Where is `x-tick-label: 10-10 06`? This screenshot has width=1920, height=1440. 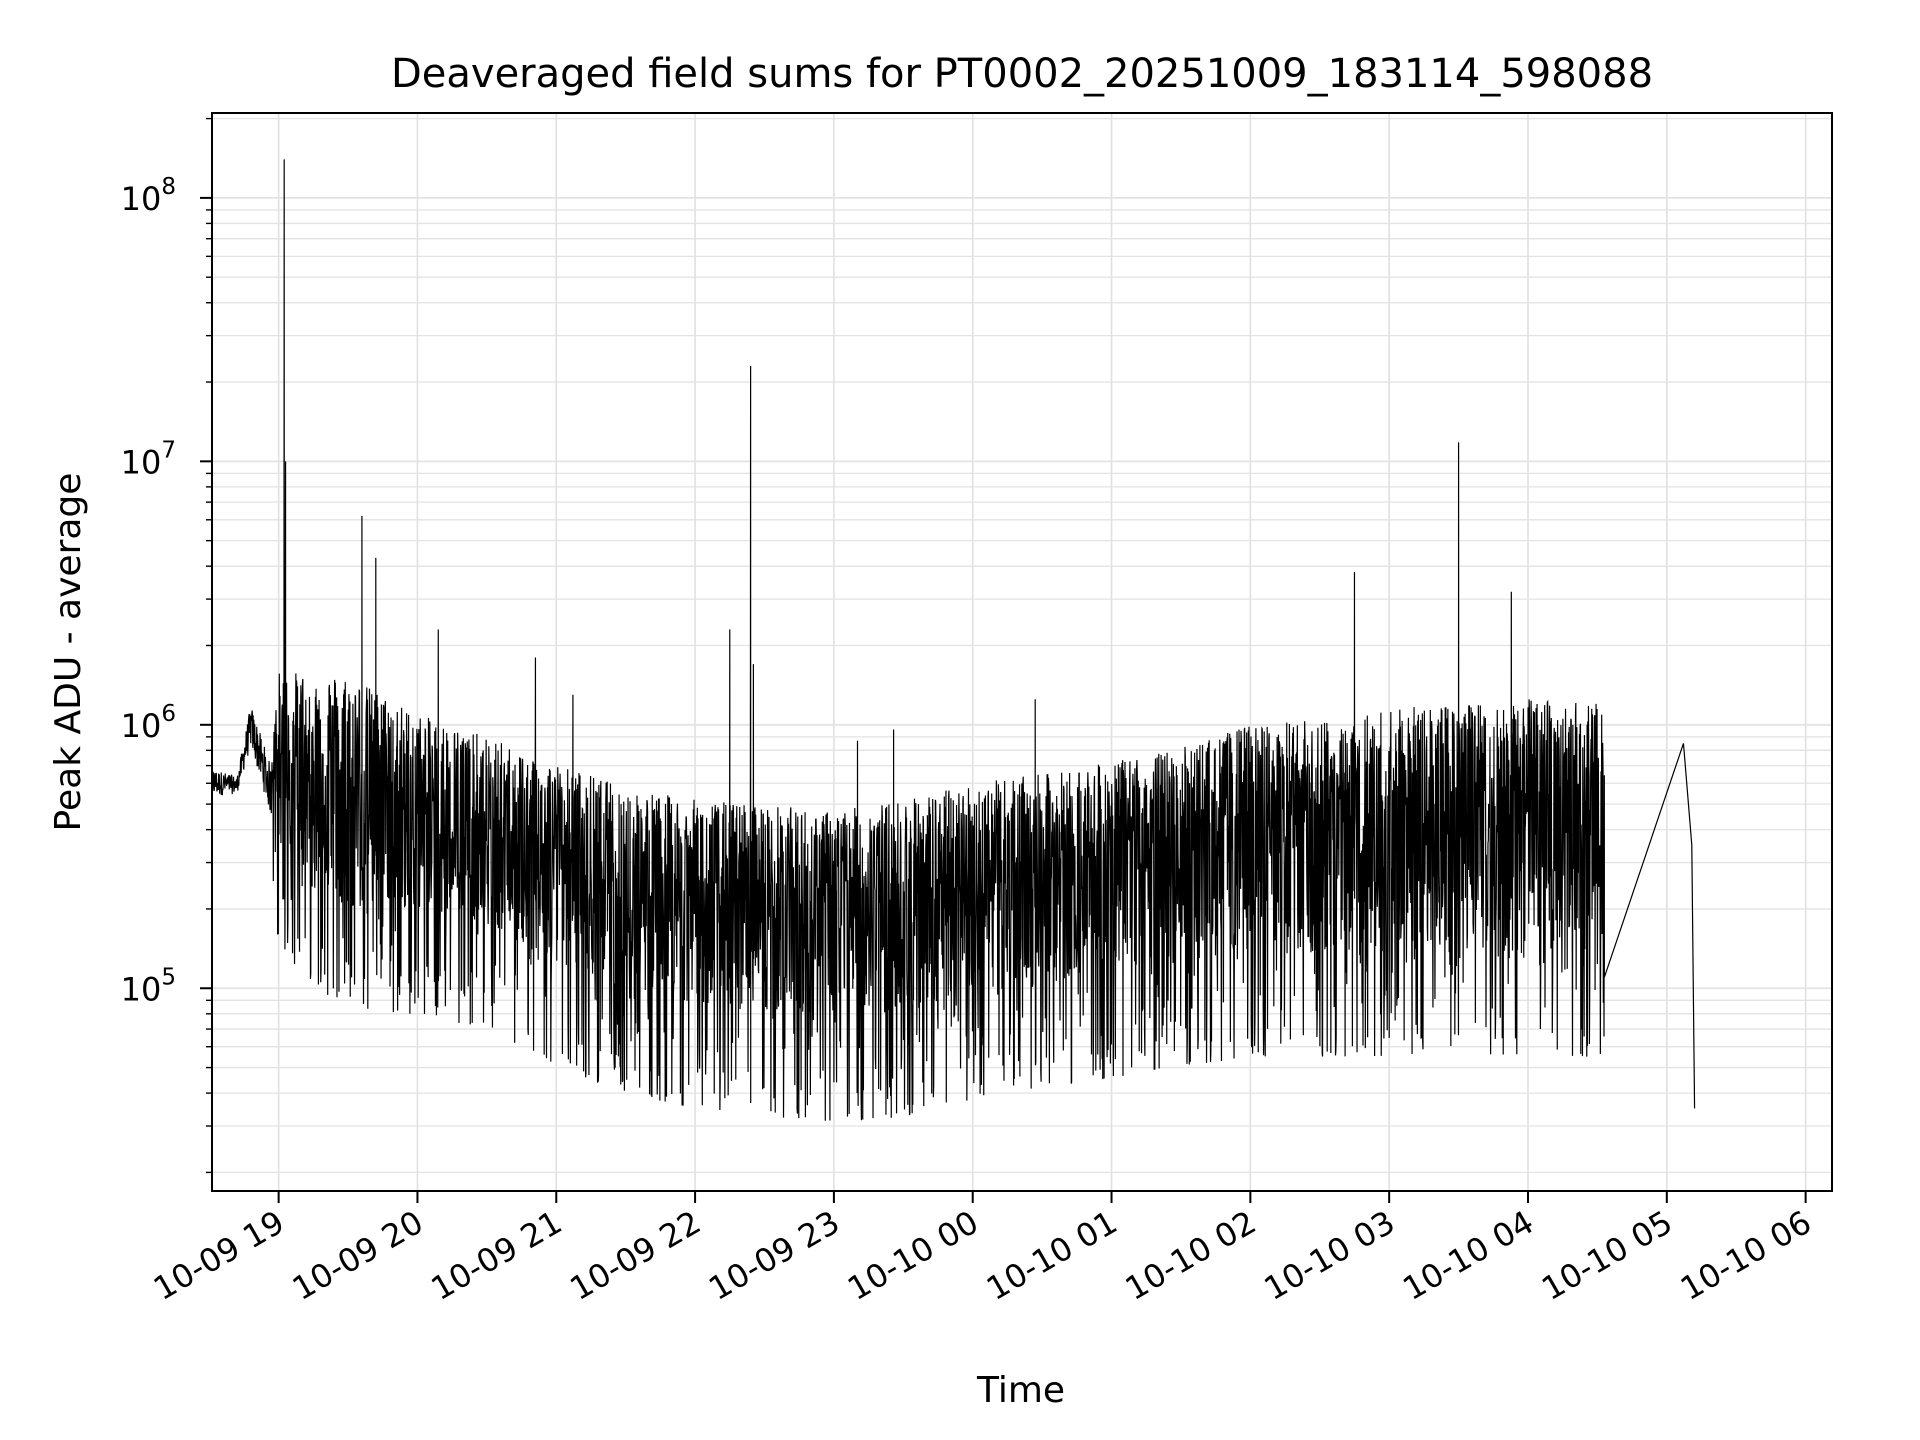
x-tick-label: 10-10 06 is located at coordinates (1746, 1255).